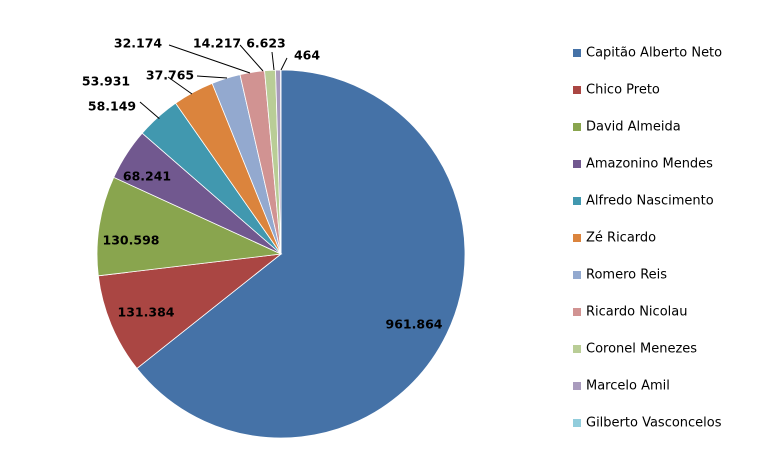 Image resolution: width=768 pixels, height=467 pixels. Describe the element at coordinates (633, 127) in the screenshot. I see `legend-label-3: David Almeida` at that location.